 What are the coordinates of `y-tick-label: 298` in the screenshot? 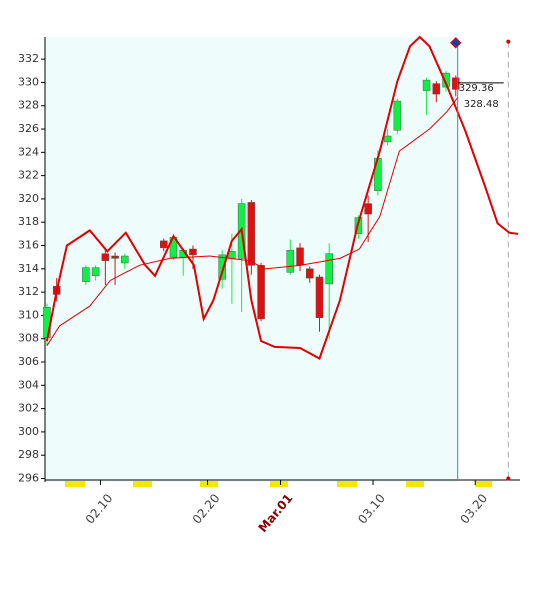 It's located at (28, 454).